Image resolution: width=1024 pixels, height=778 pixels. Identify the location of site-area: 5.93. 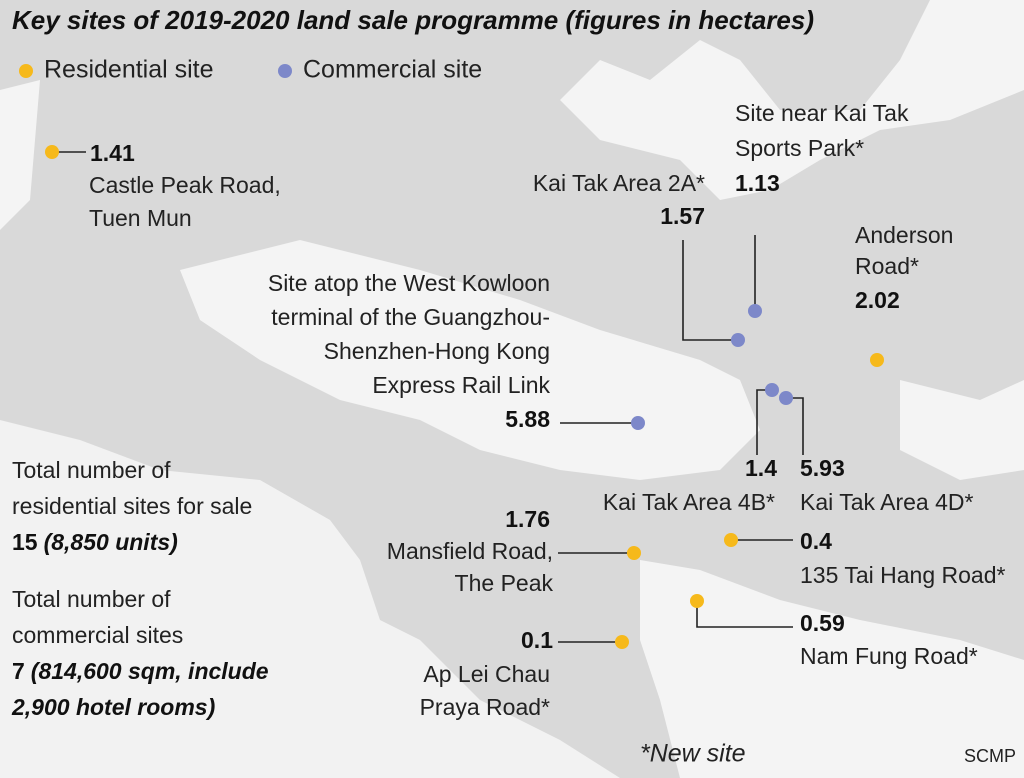
(822, 468).